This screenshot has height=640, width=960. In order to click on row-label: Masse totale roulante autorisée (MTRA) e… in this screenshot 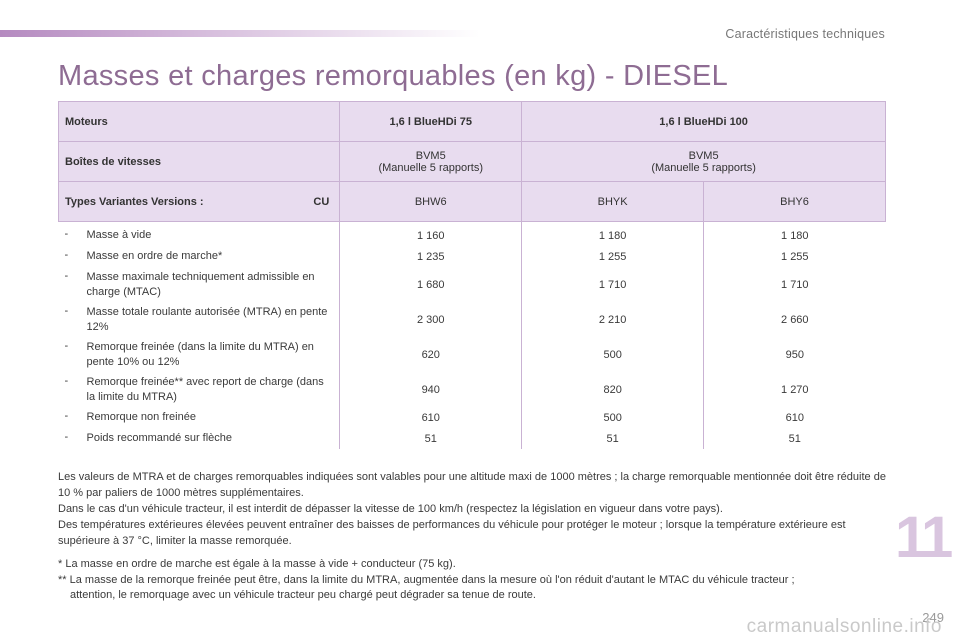, I will do `click(207, 319)`.